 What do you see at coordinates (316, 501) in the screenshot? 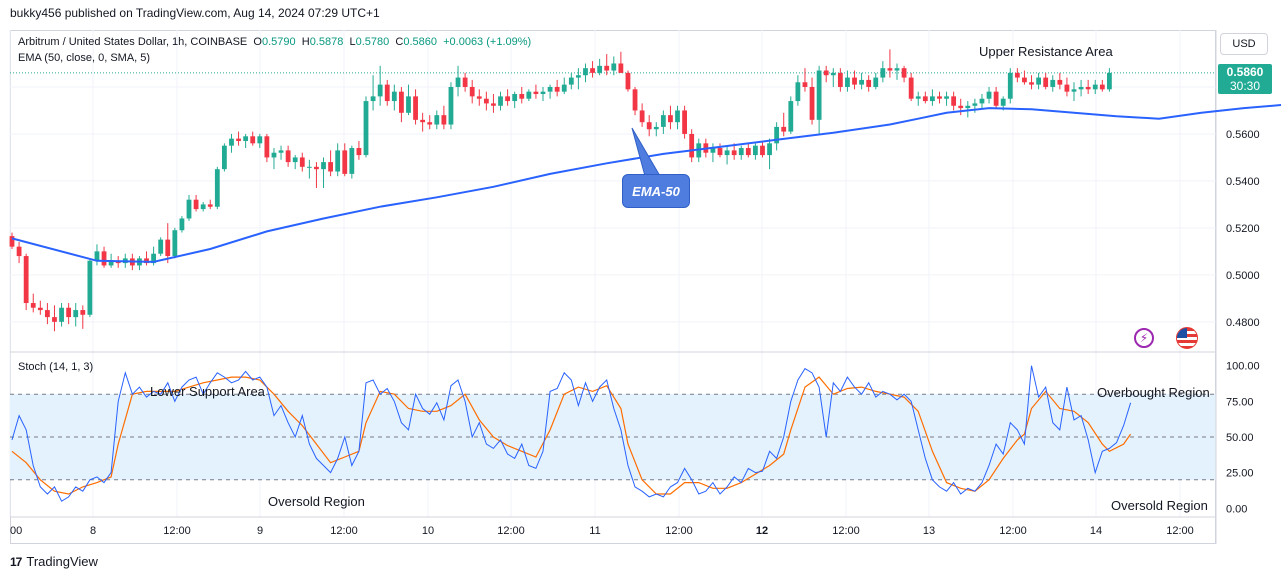
I see `oversold-region-label-left: Oversold Region` at bounding box center [316, 501].